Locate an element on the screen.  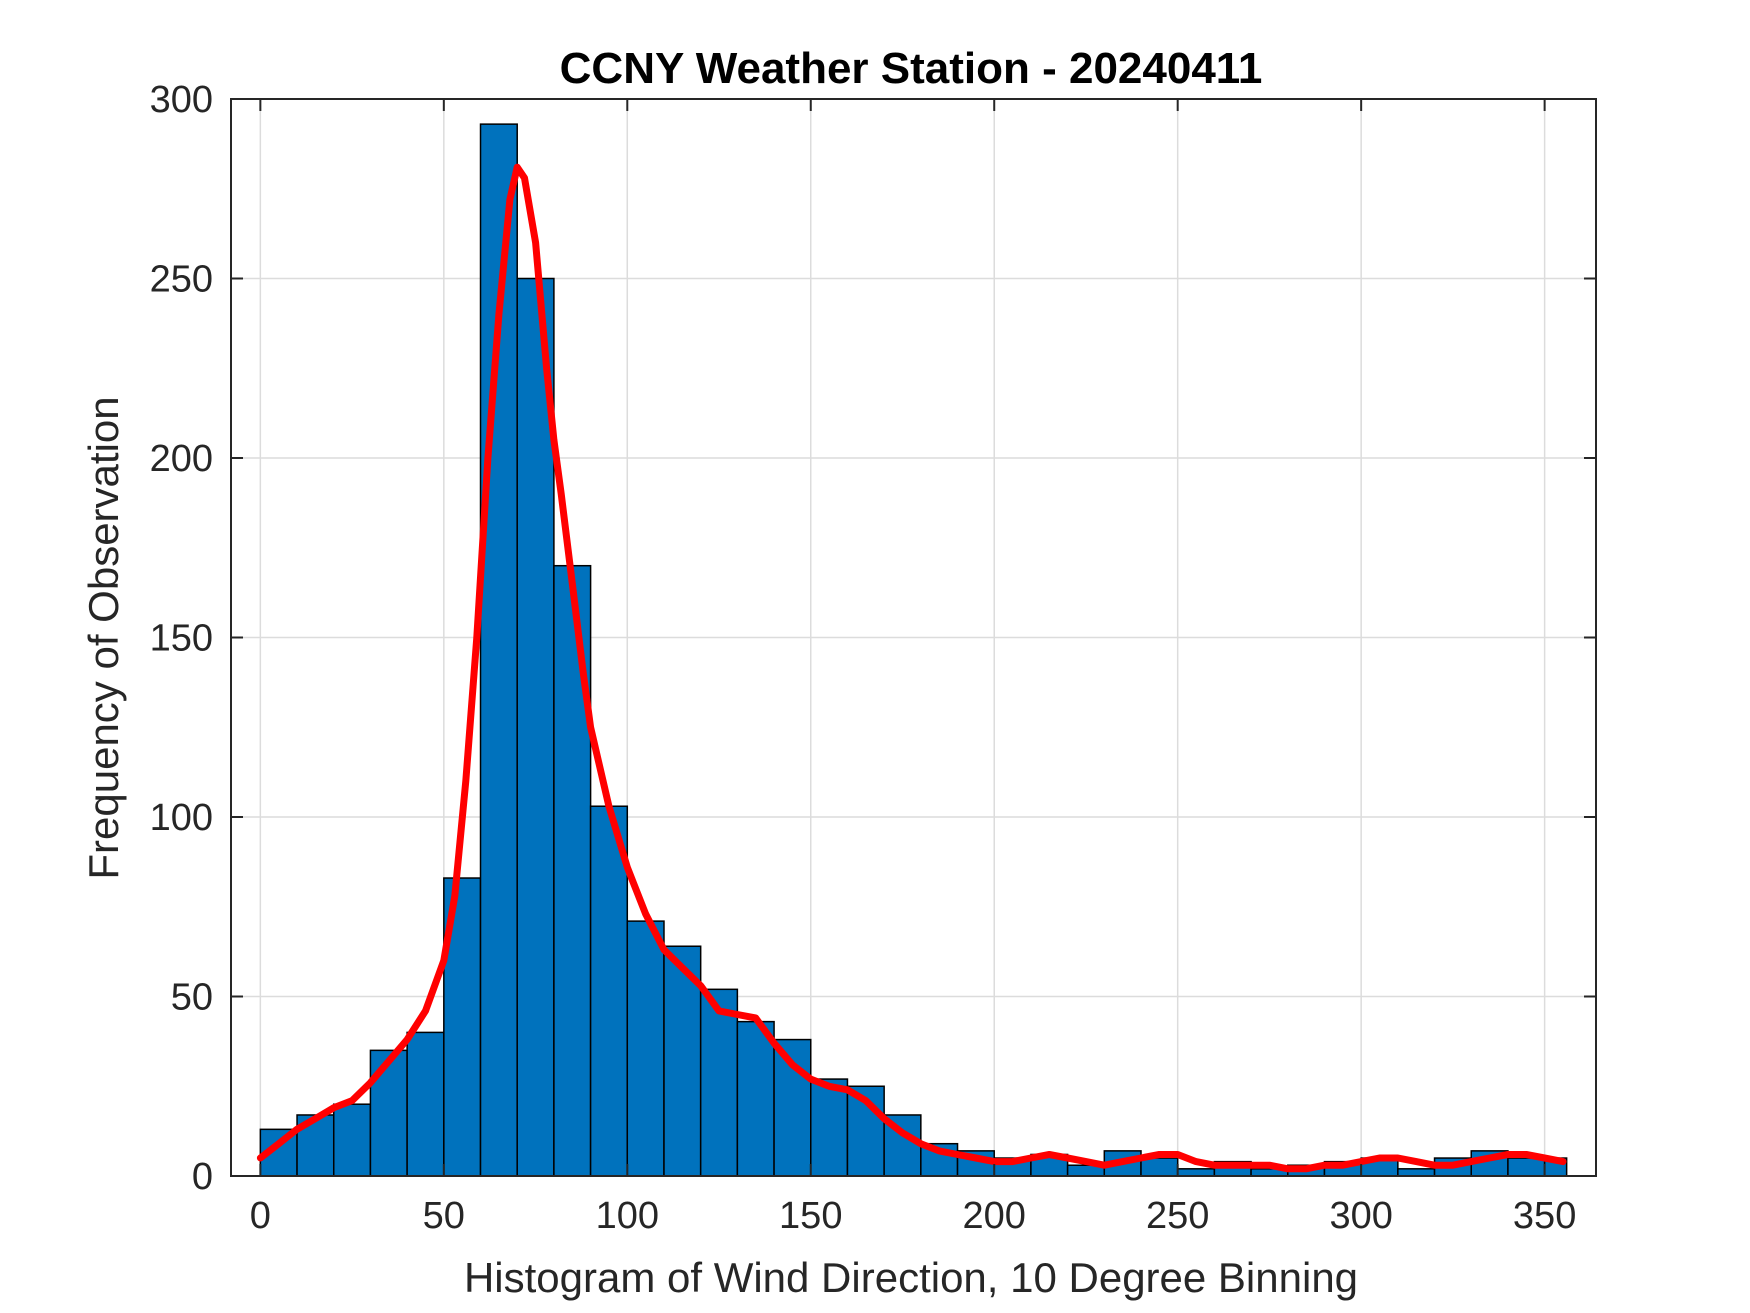
x-tick-label: 150 is located at coordinates (810, 1216).